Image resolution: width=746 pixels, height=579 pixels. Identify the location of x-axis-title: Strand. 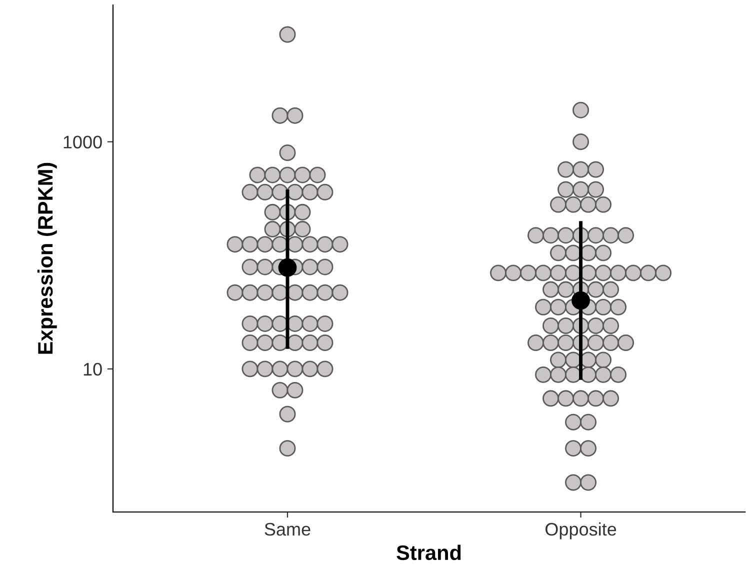
(428, 552).